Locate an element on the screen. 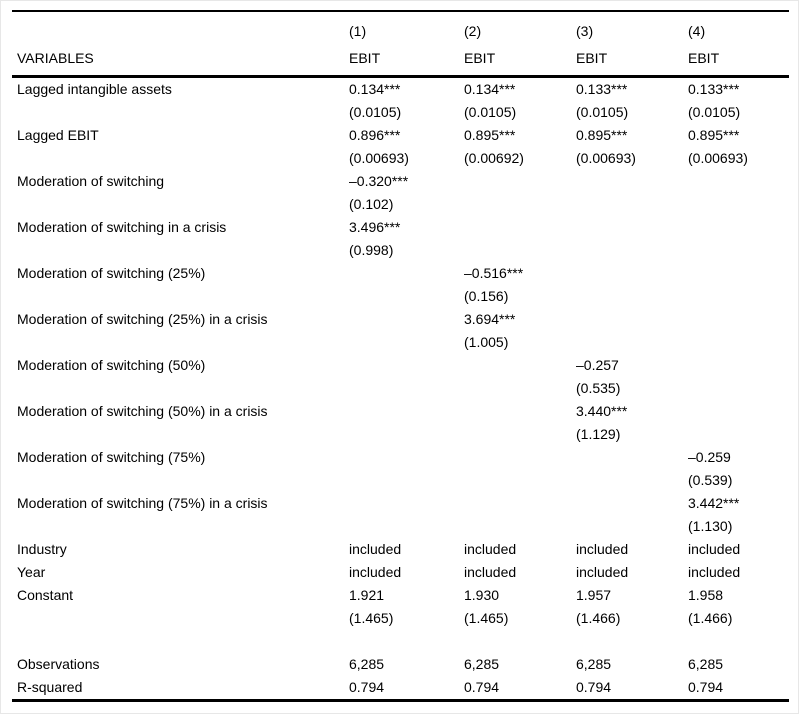  cell-value: (0.539) is located at coordinates (710, 480).